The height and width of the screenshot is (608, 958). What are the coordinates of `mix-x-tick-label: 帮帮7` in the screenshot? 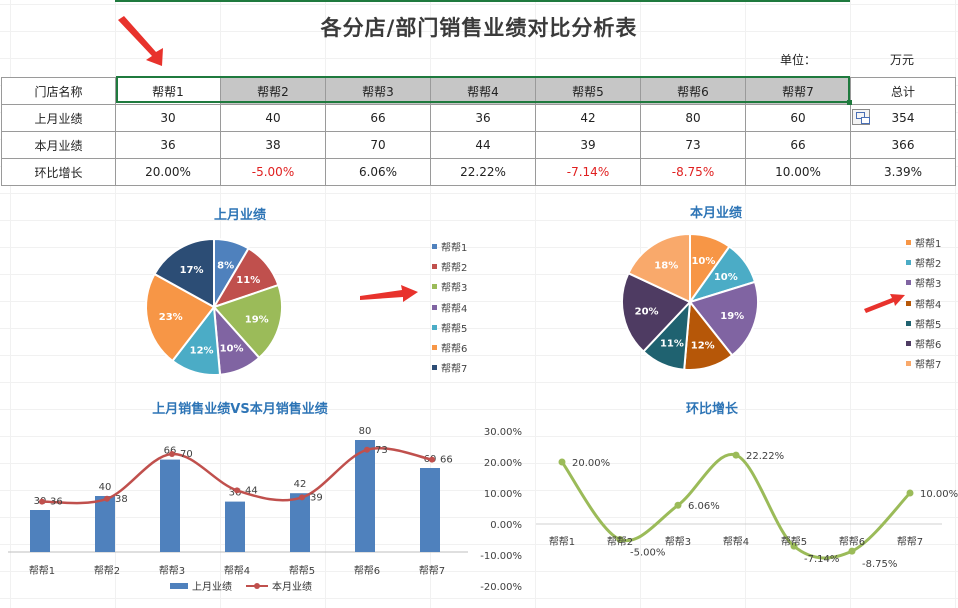 It's located at (432, 571).